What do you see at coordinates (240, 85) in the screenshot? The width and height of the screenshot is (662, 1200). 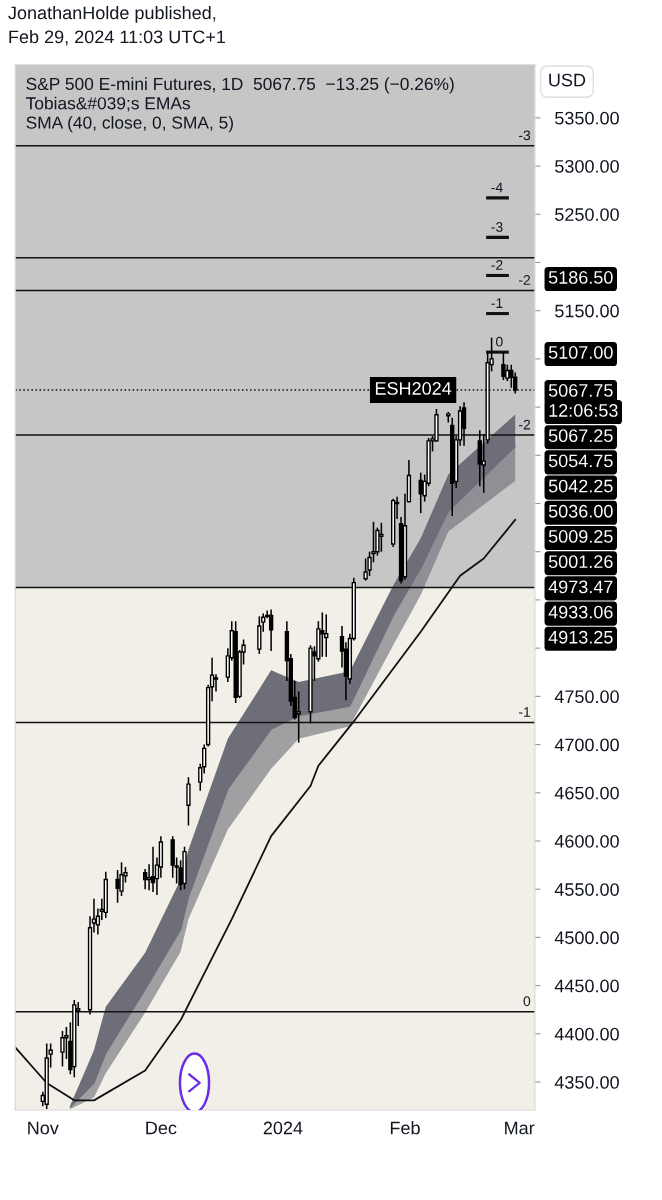 I see `annotation: S&P 500 E-mini Futures, 1D 5067.75 −13.25 (−0.26%)` at bounding box center [240, 85].